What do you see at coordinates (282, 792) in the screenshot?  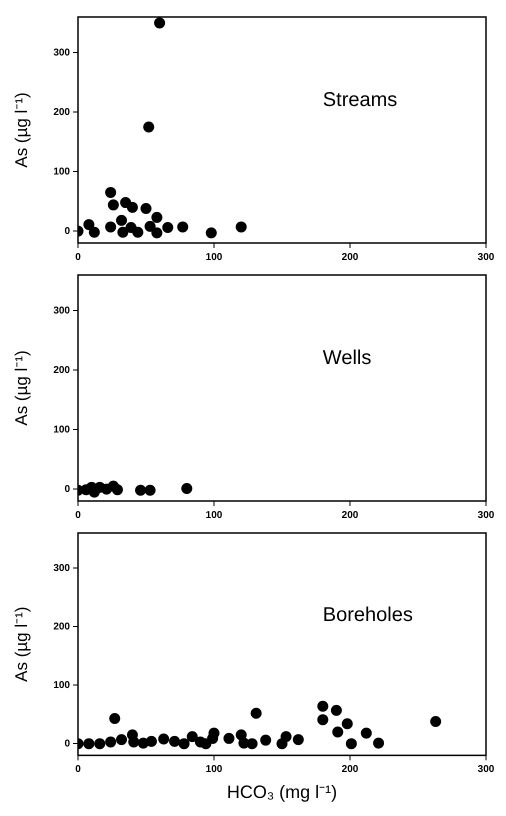 I see `x-axis-title: HCO₃ (mg l⁻¹)` at bounding box center [282, 792].